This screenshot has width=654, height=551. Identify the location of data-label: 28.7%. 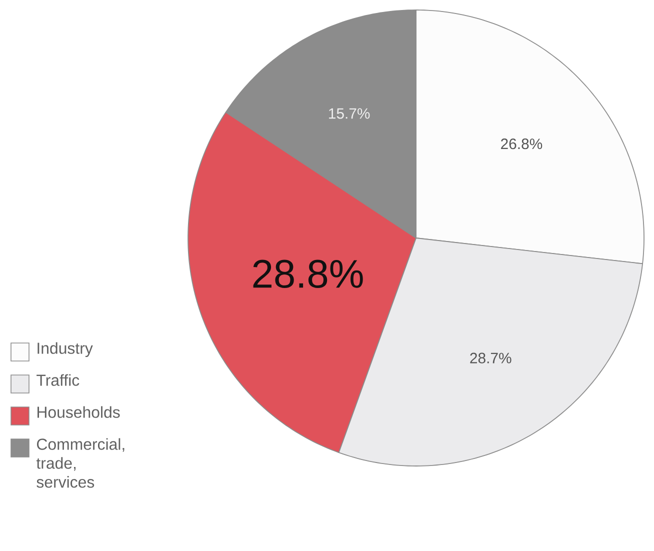
(491, 358).